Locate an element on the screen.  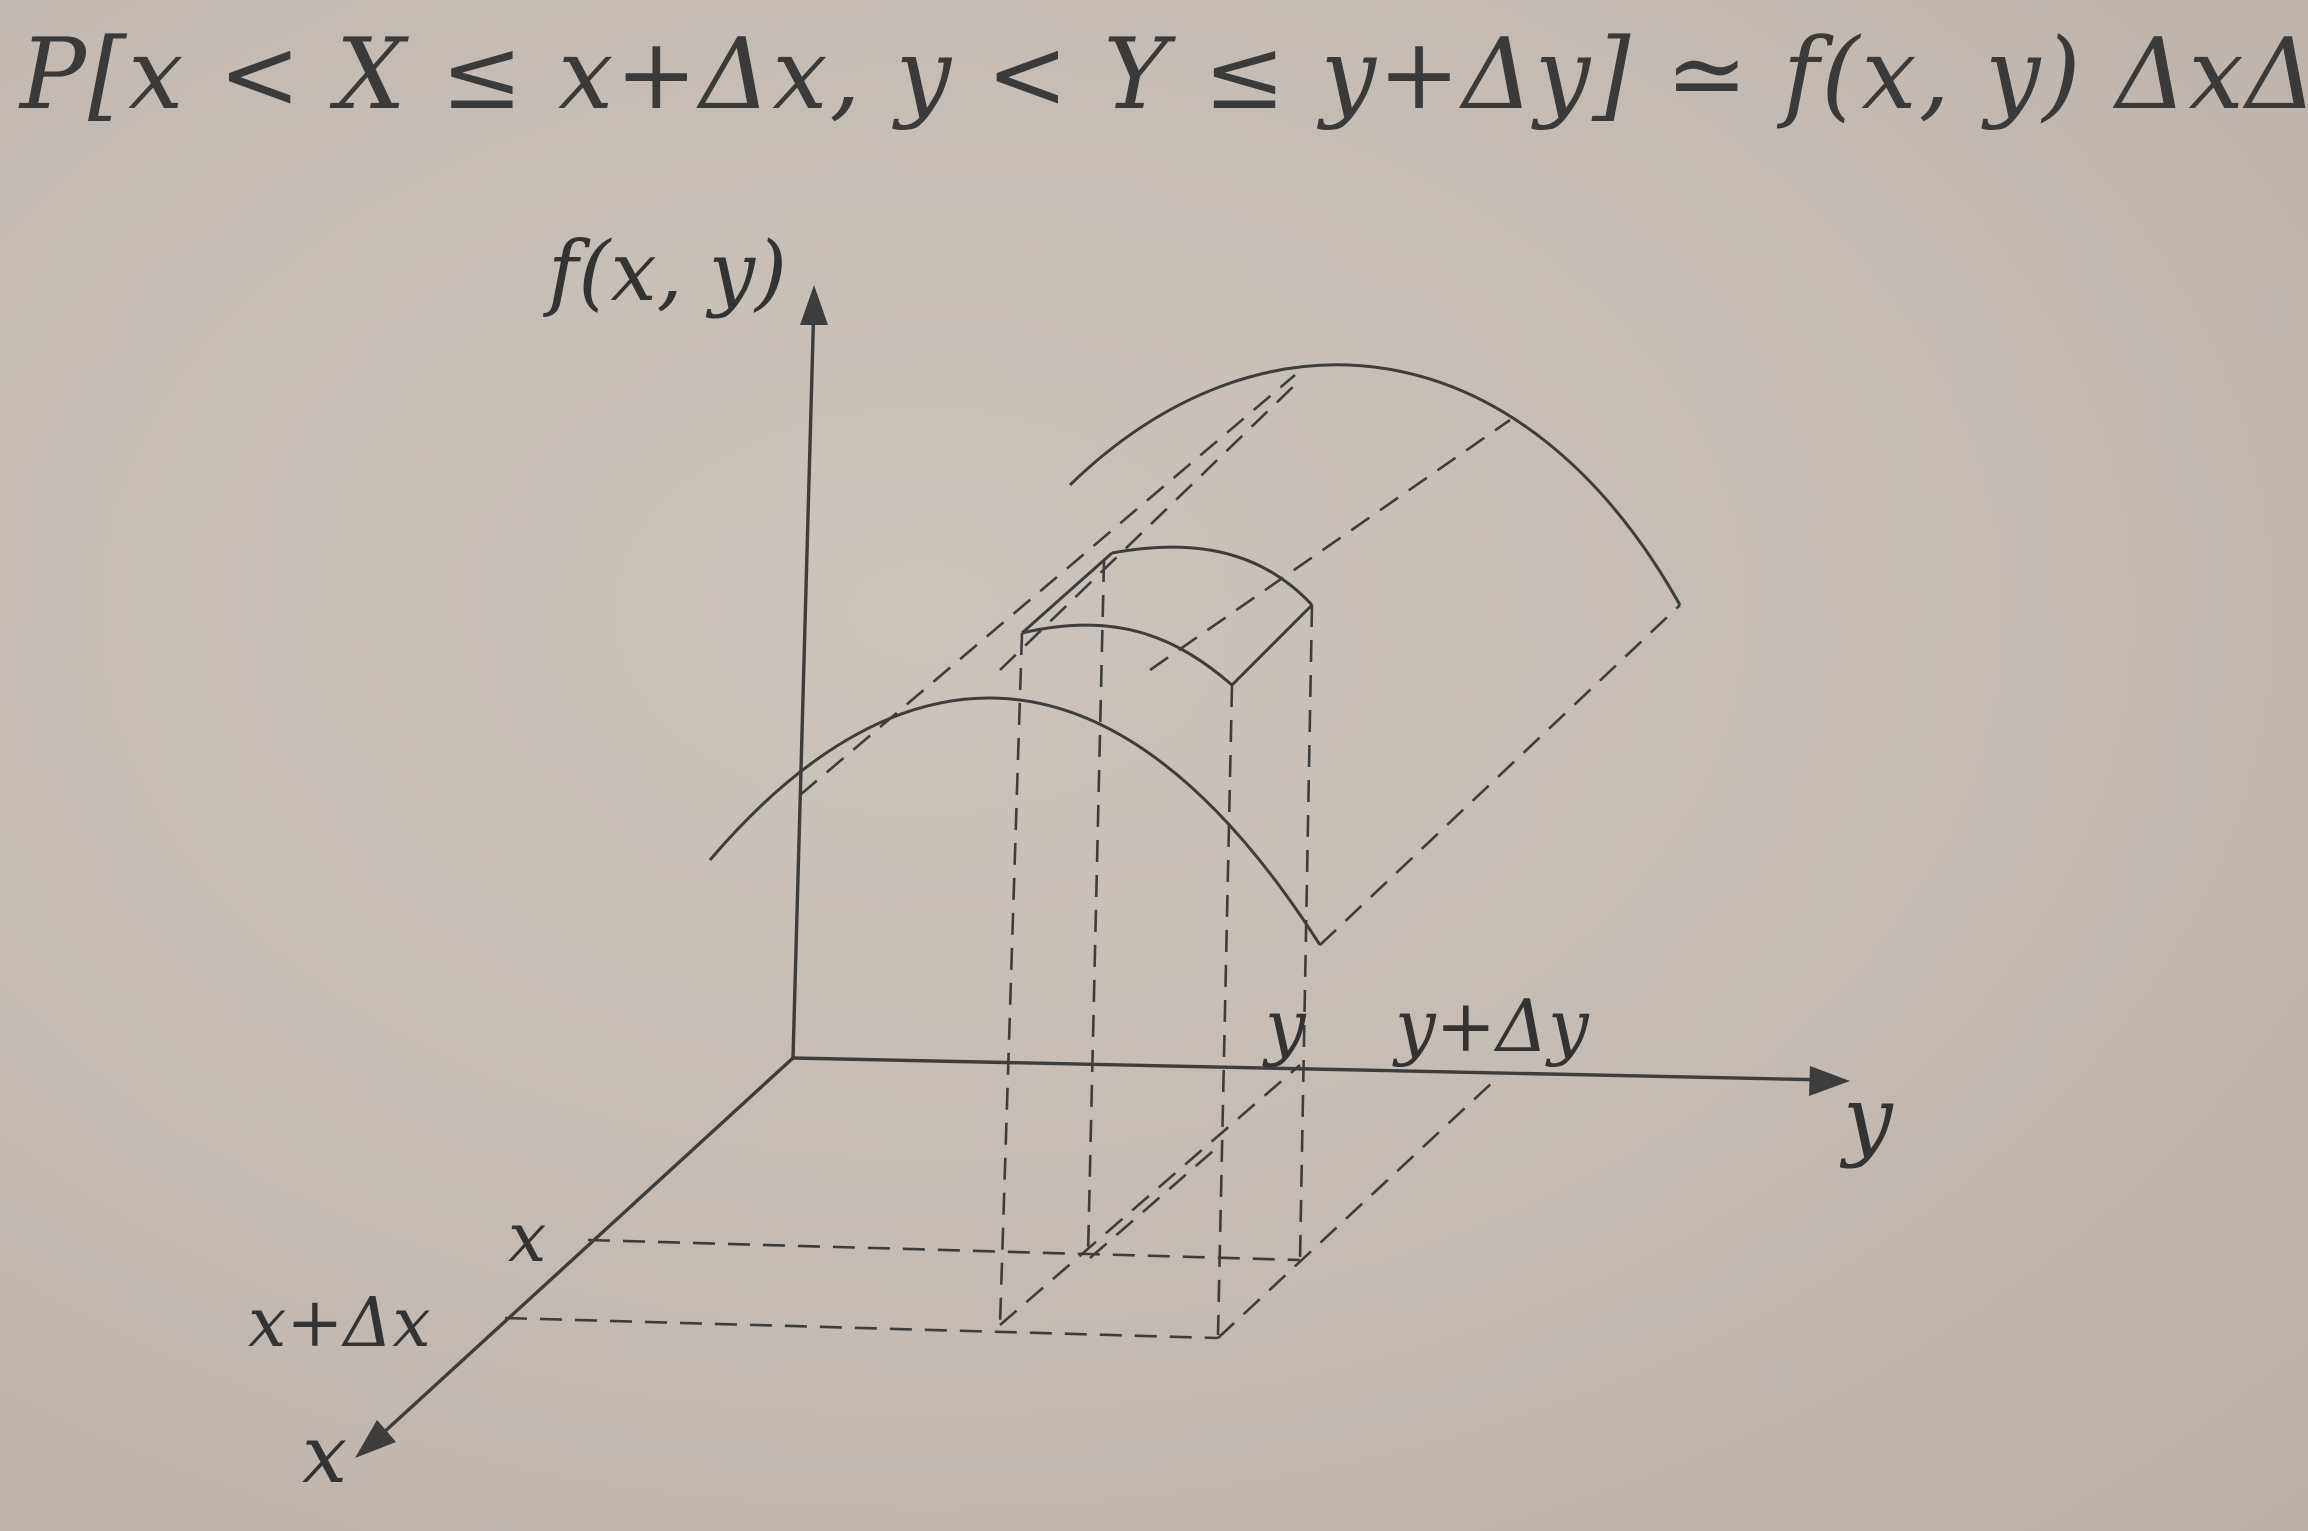
surface-edge-right is located at coordinates (1500, 775).